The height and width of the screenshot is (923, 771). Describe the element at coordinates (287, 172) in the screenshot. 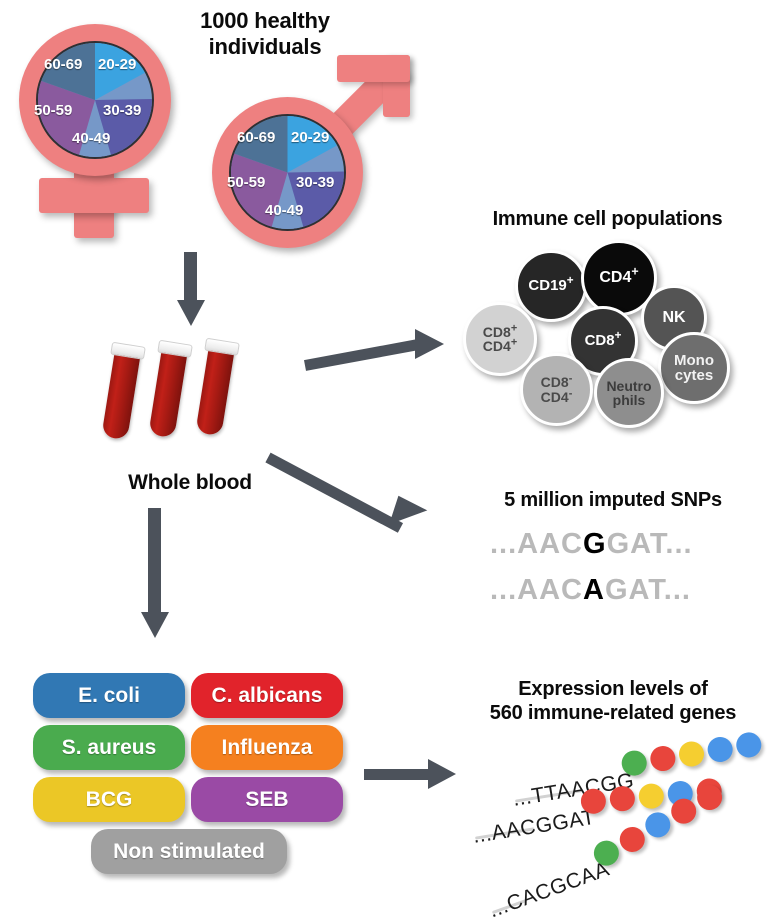

I see `male-age-pie` at that location.